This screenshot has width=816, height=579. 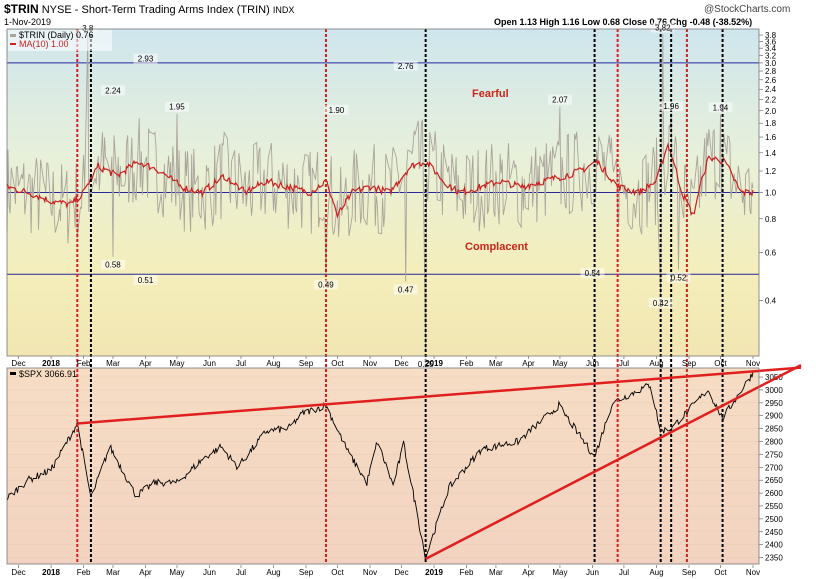 What do you see at coordinates (774, 442) in the screenshot?
I see `spx-y-tick-label: 2800` at bounding box center [774, 442].